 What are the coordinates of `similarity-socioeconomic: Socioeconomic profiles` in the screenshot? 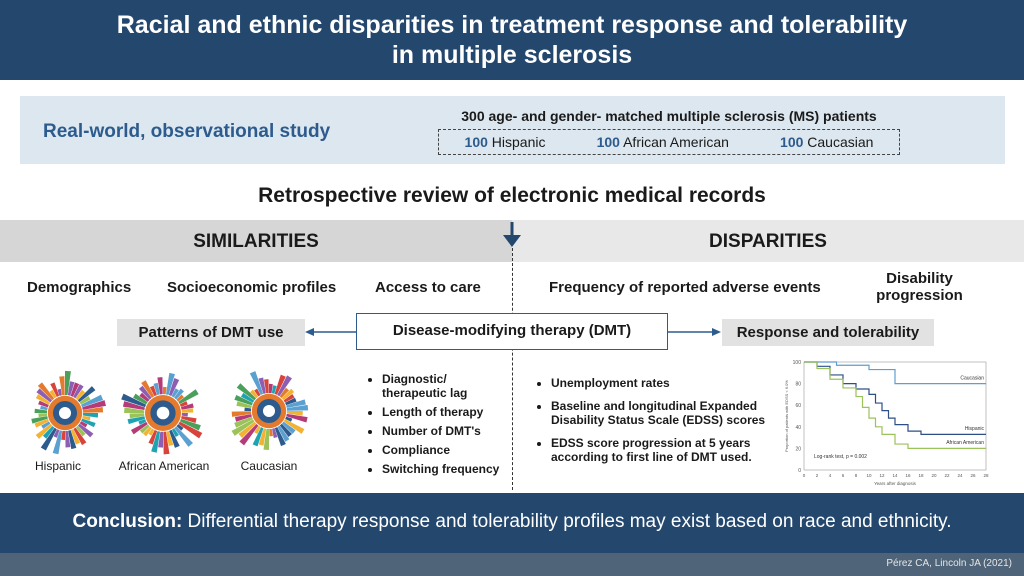 It's located at (252, 287).